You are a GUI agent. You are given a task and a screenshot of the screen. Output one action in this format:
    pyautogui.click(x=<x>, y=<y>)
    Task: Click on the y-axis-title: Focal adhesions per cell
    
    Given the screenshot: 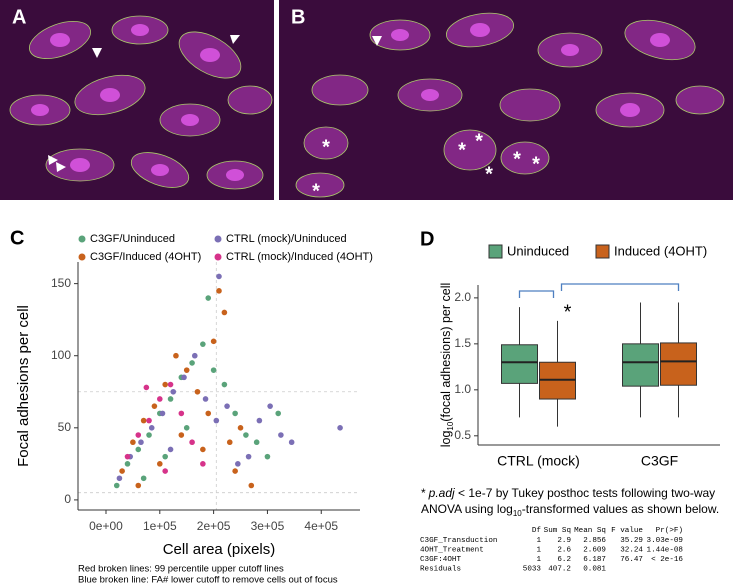 What is the action you would take?
    pyautogui.click(x=23, y=386)
    